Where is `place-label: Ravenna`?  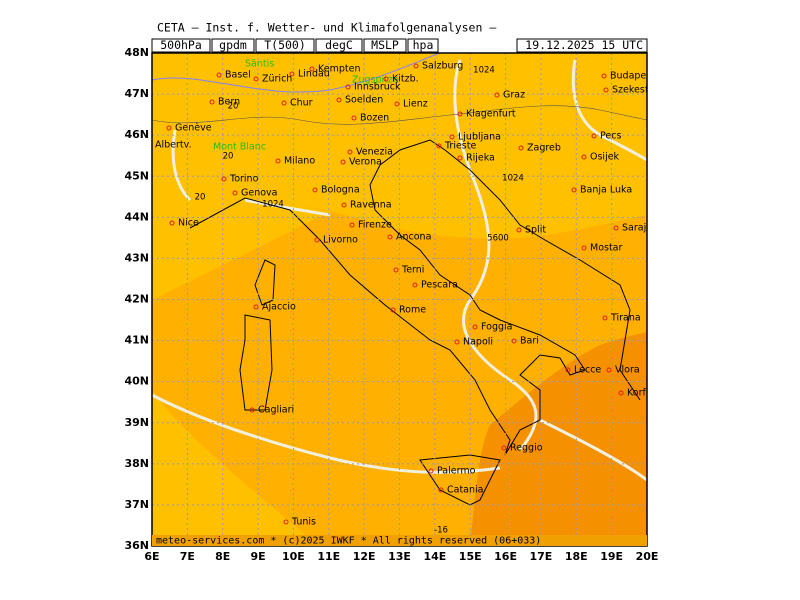 place-label: Ravenna is located at coordinates (371, 205).